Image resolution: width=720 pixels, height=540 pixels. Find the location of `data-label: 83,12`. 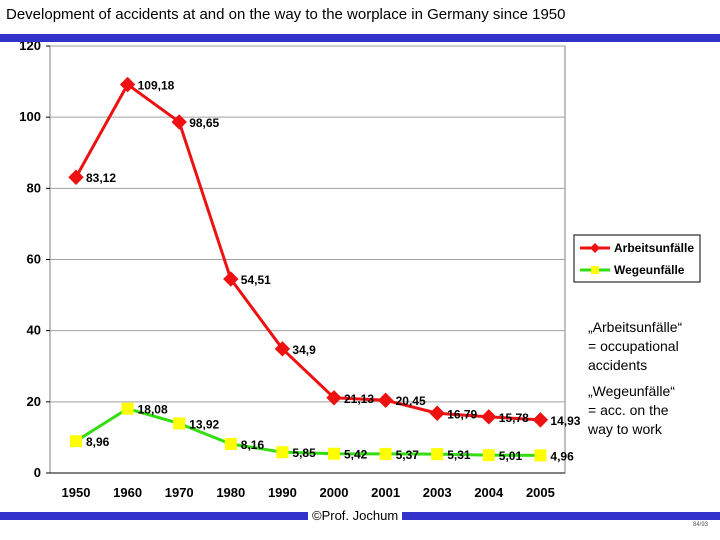

data-label: 83,12 is located at coordinates (101, 178).